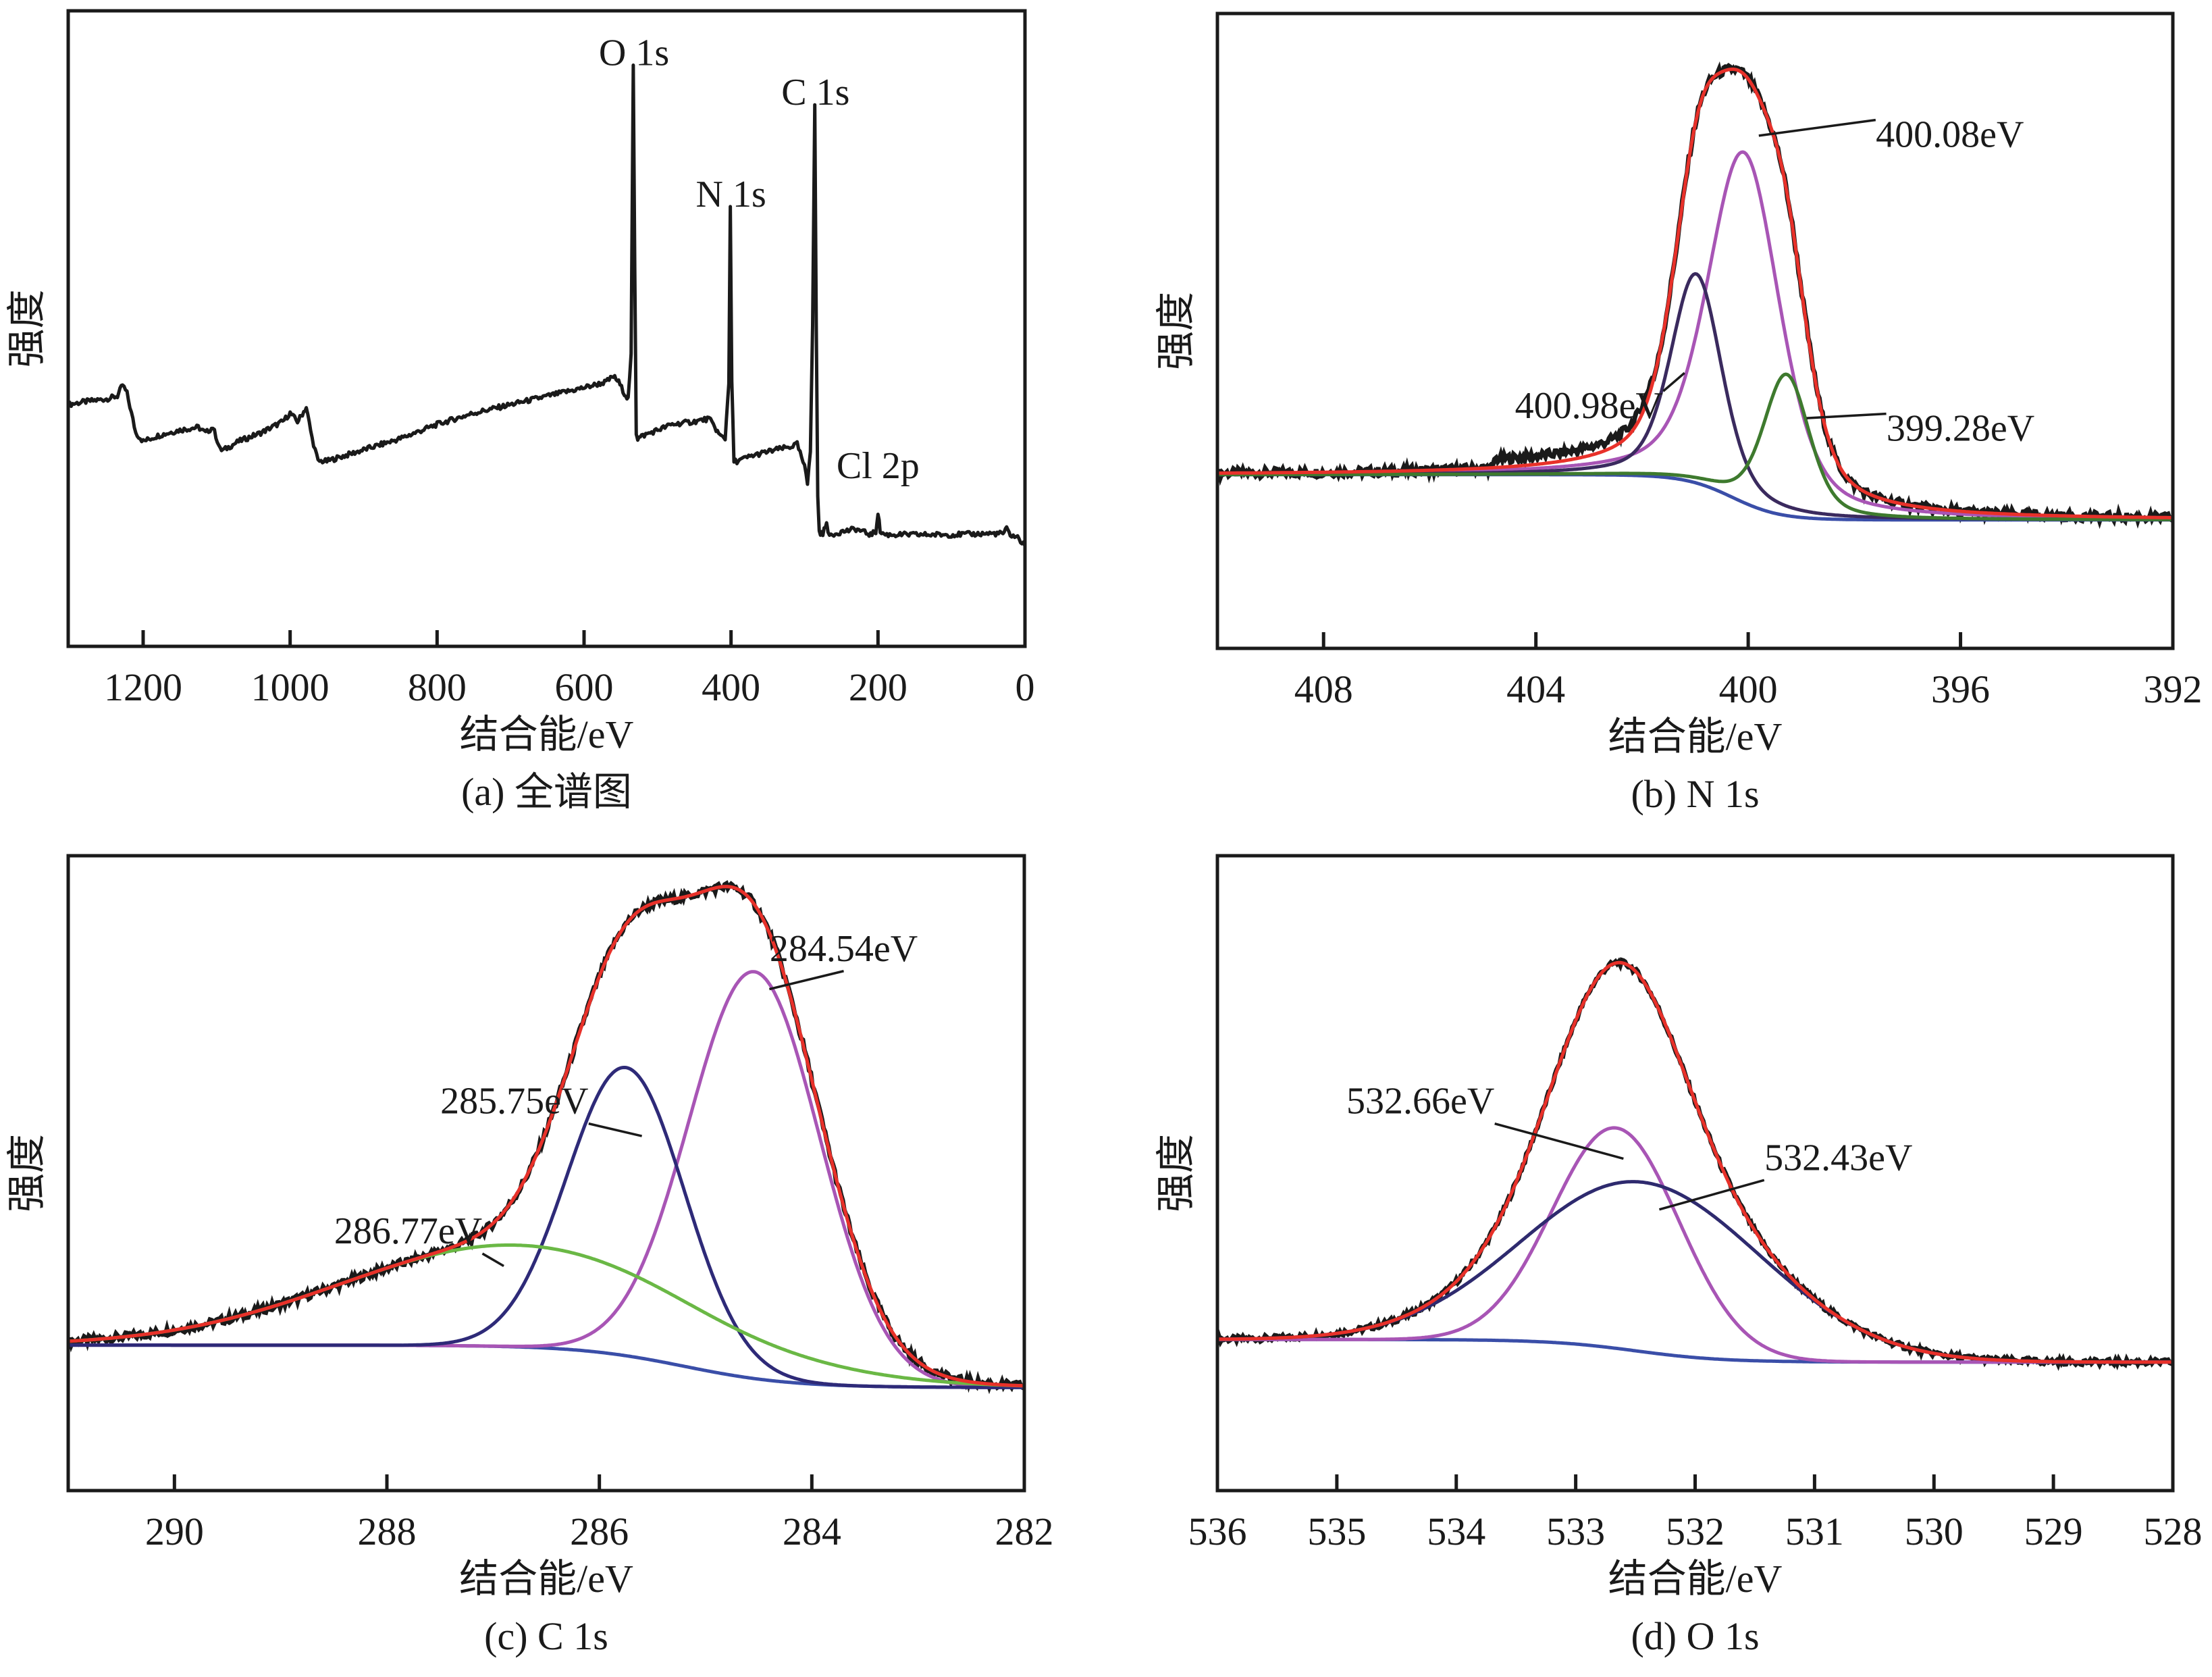 The image size is (2212, 1677). I want to click on survey-spectrum-line, so click(546, 305).